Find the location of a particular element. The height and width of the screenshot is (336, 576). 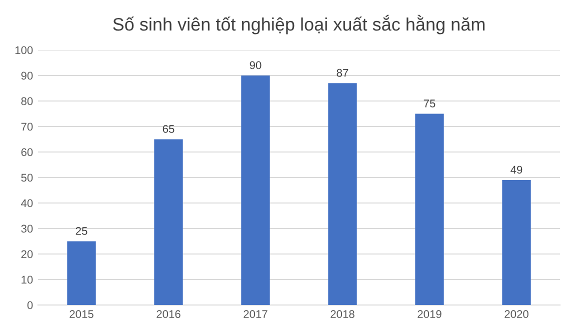

data-label: 87 is located at coordinates (342, 72).